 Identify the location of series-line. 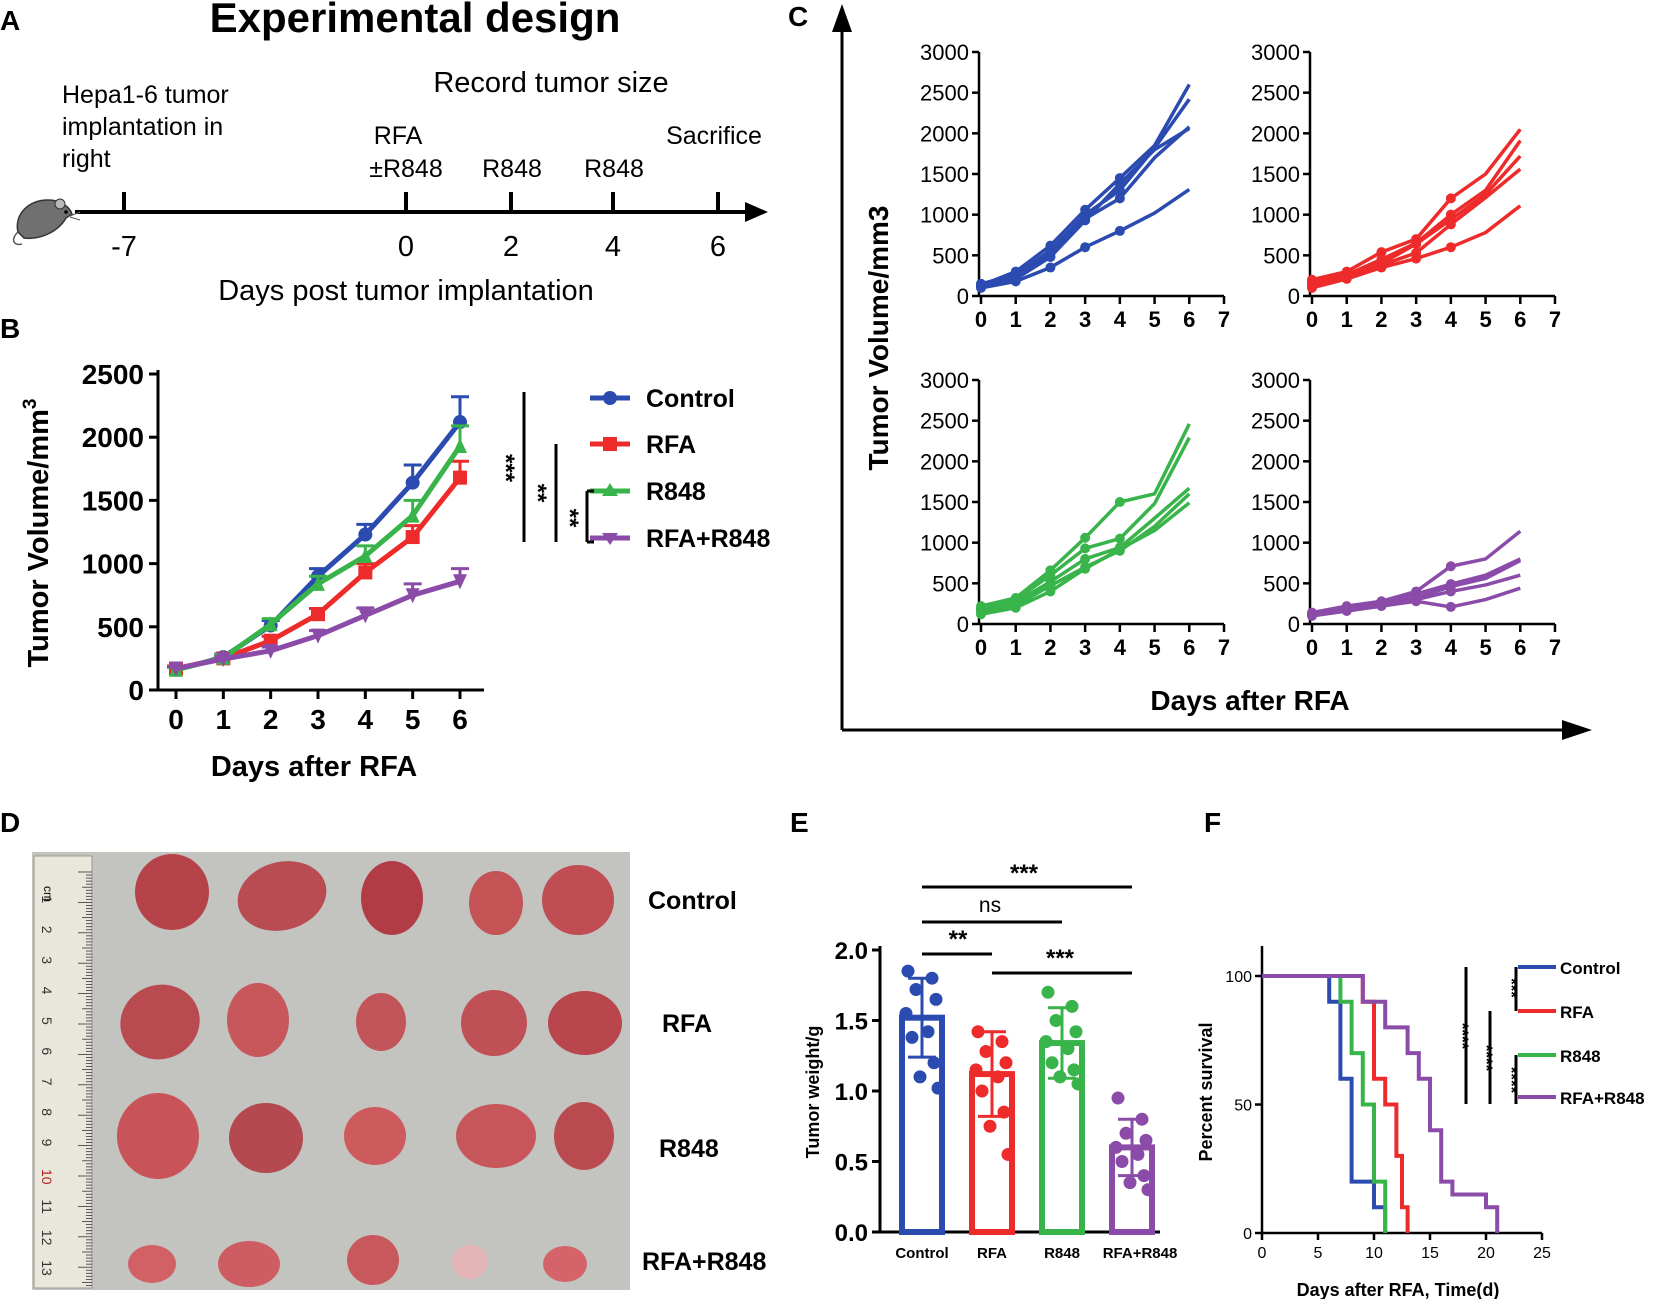
(1085, 185).